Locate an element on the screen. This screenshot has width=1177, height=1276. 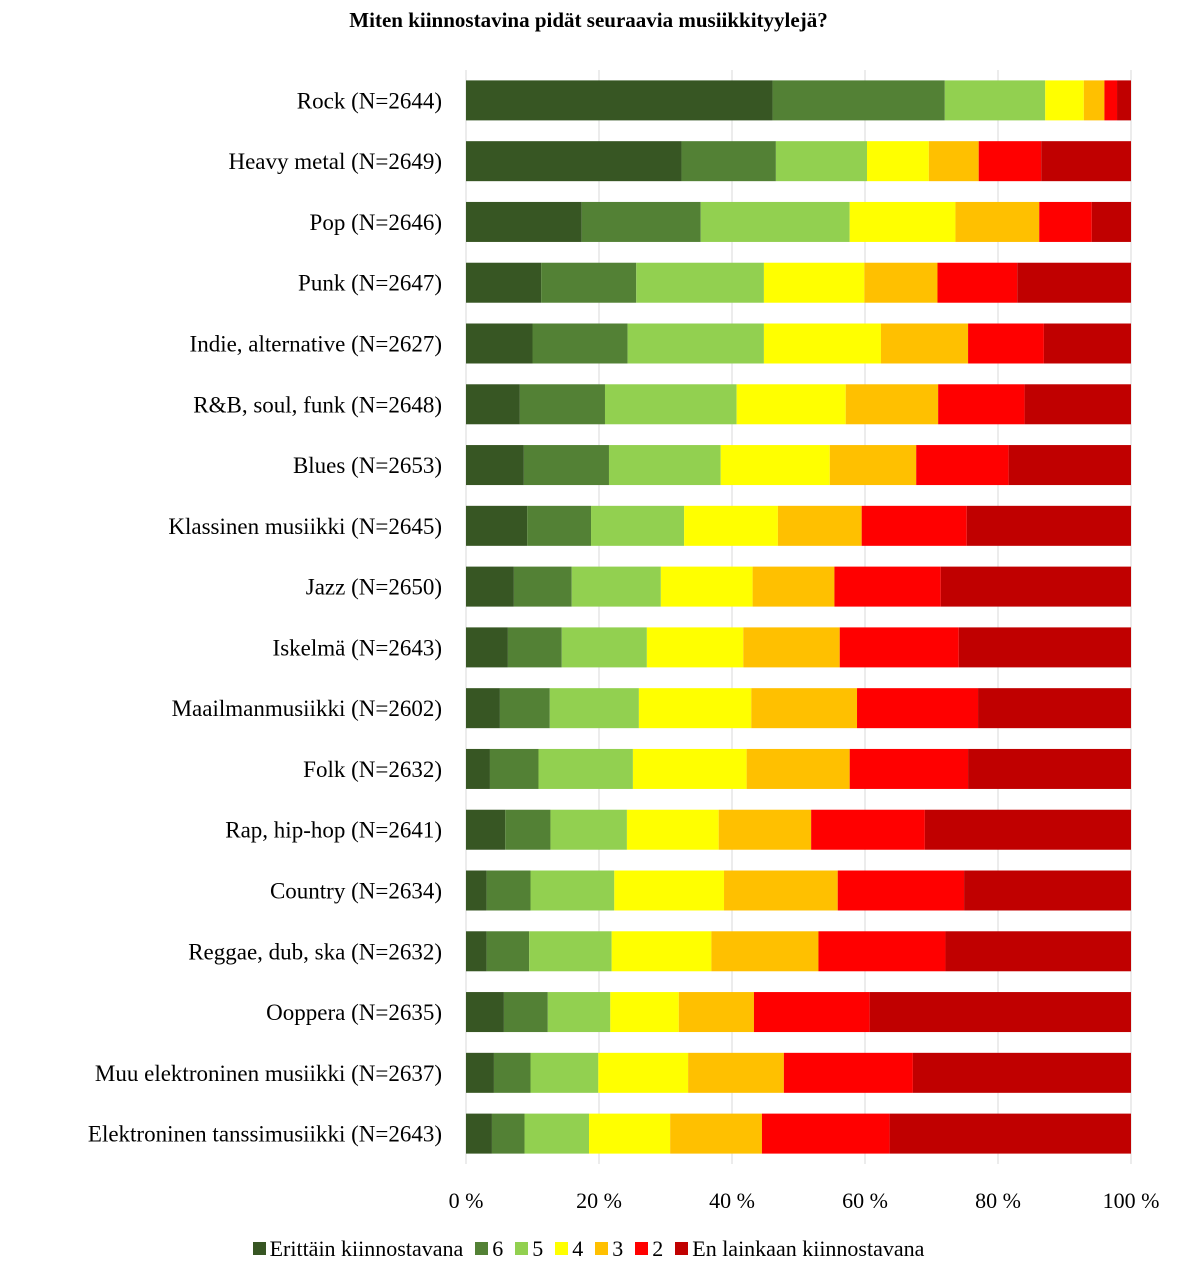
legend-item: Erittäin kiinnostavana is located at coordinates (358, 1249).